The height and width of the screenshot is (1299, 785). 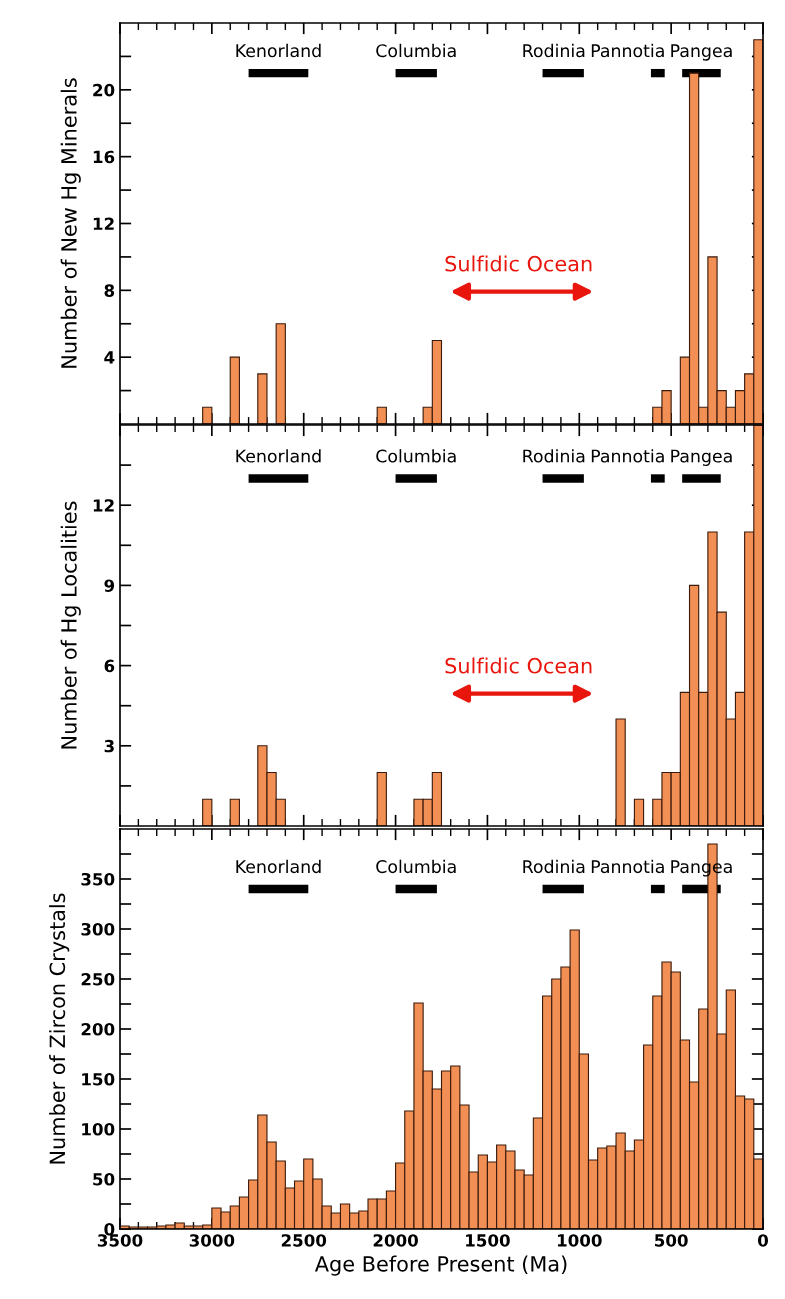 I want to click on x-tick-label: 2500, so click(x=304, y=1240).